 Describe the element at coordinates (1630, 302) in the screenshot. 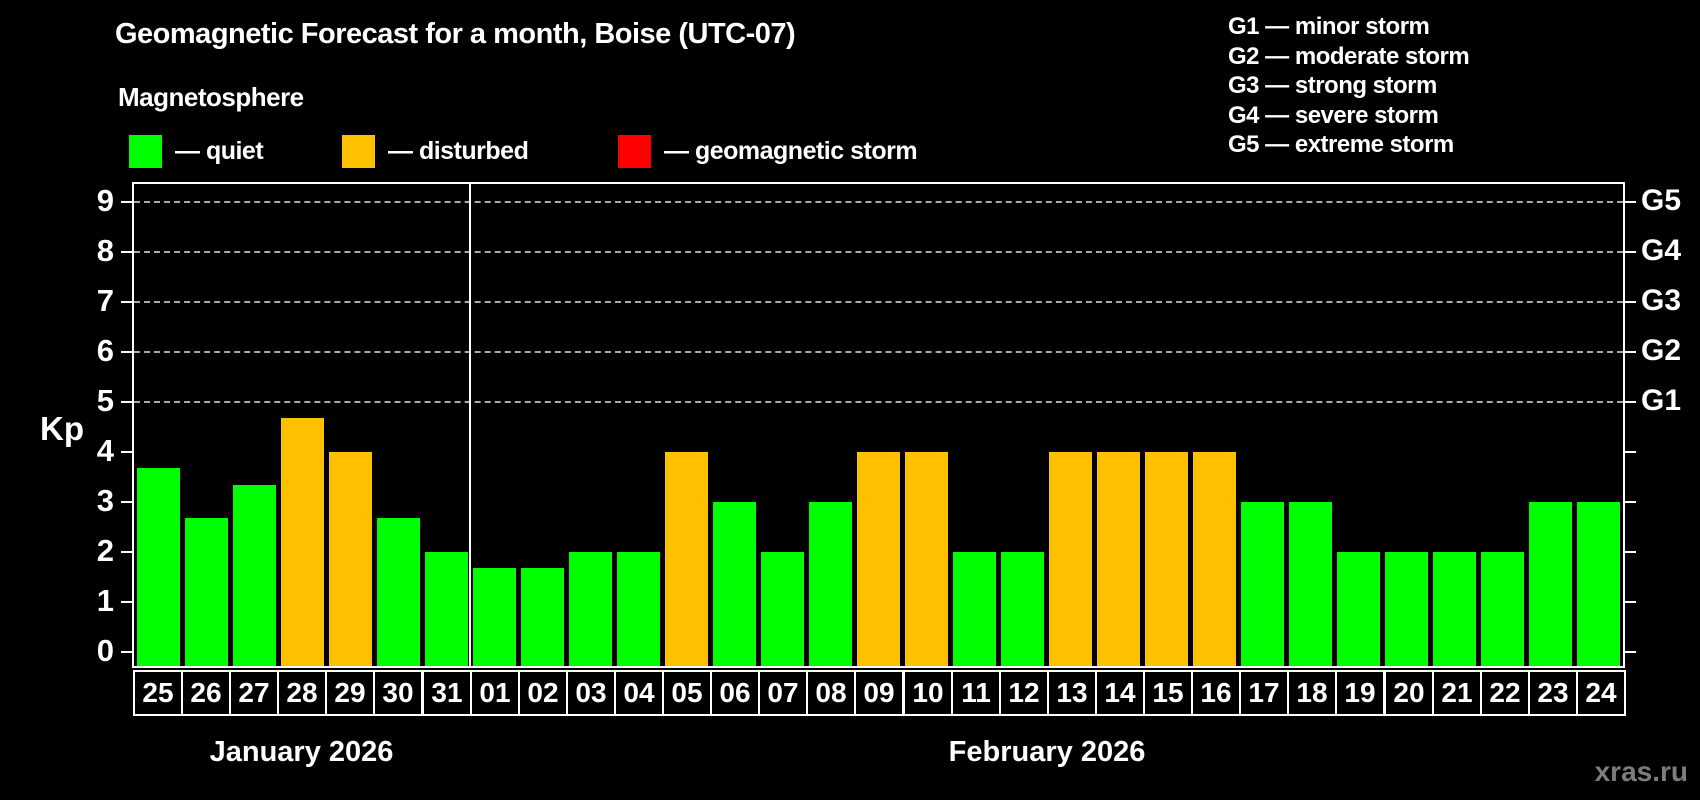

I see `right-tick-kp7` at that location.